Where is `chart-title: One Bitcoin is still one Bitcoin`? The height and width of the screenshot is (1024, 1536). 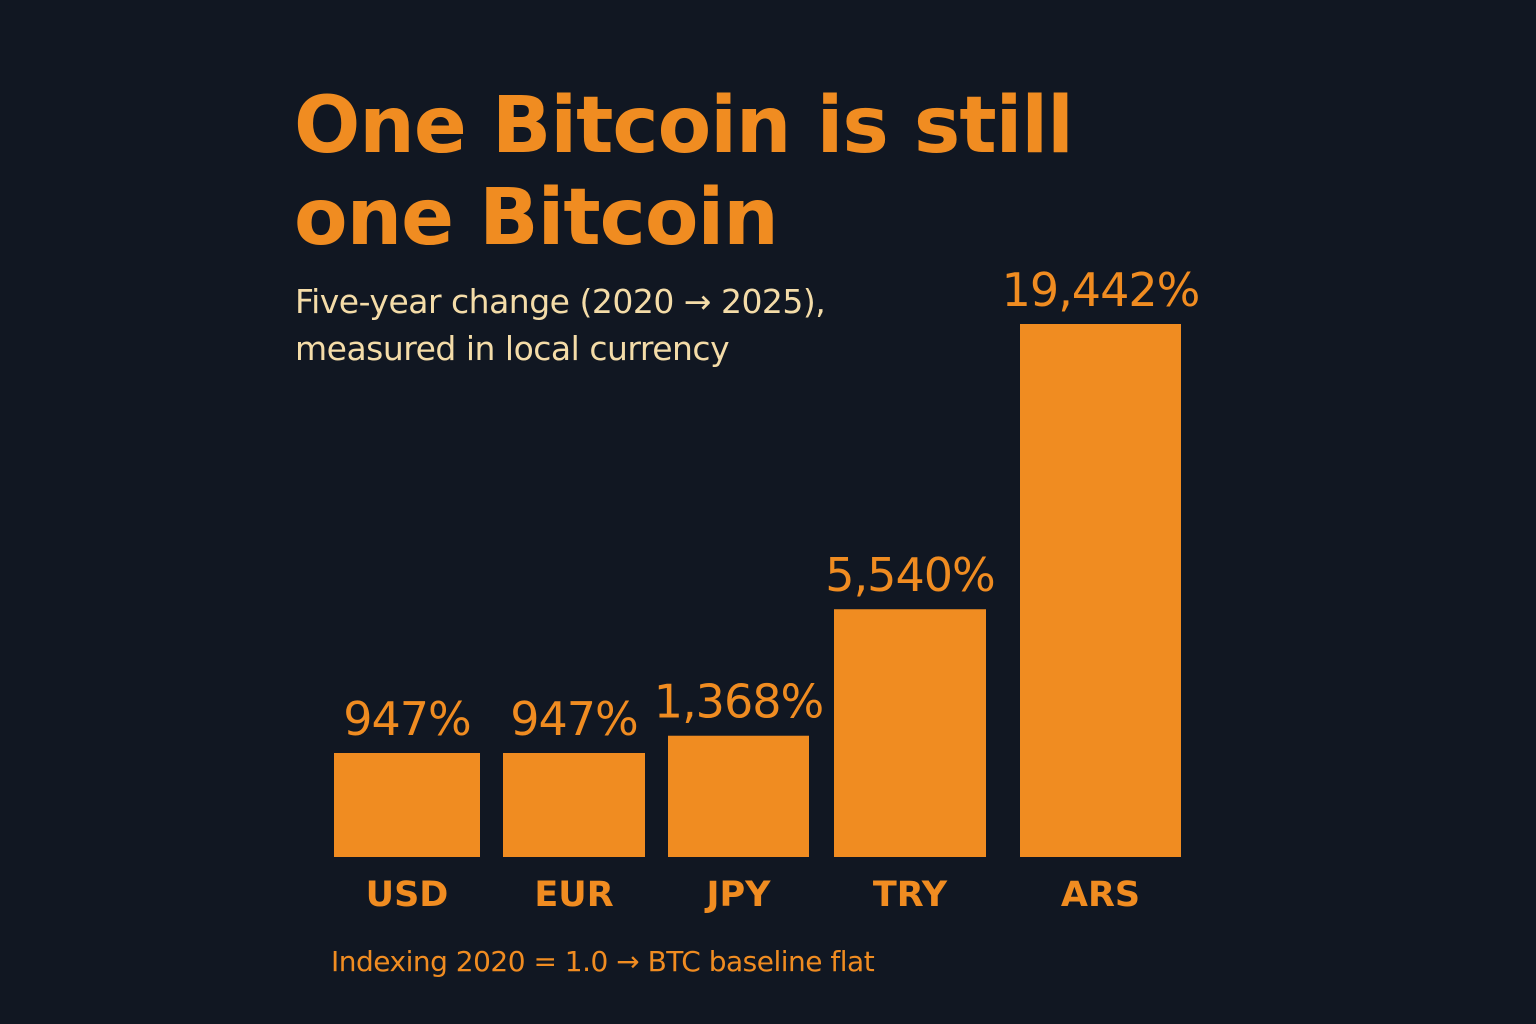 chart-title: One Bitcoin is still one Bitcoin is located at coordinates (684, 172).